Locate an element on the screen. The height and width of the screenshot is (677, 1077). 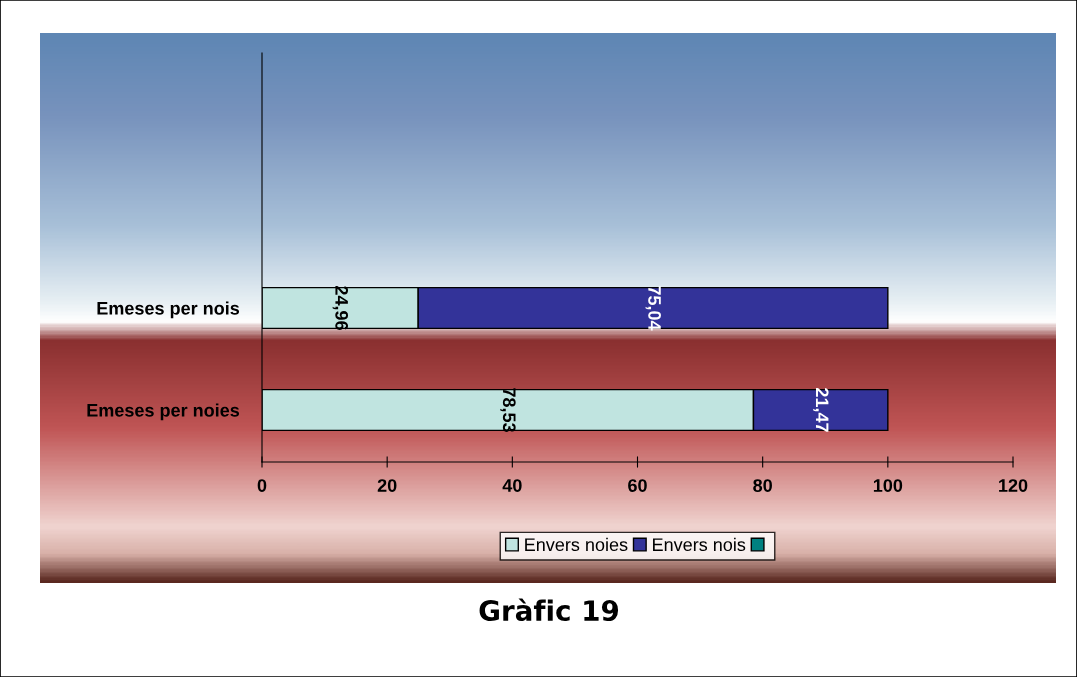
legend-label: Envers nois is located at coordinates (699, 544).